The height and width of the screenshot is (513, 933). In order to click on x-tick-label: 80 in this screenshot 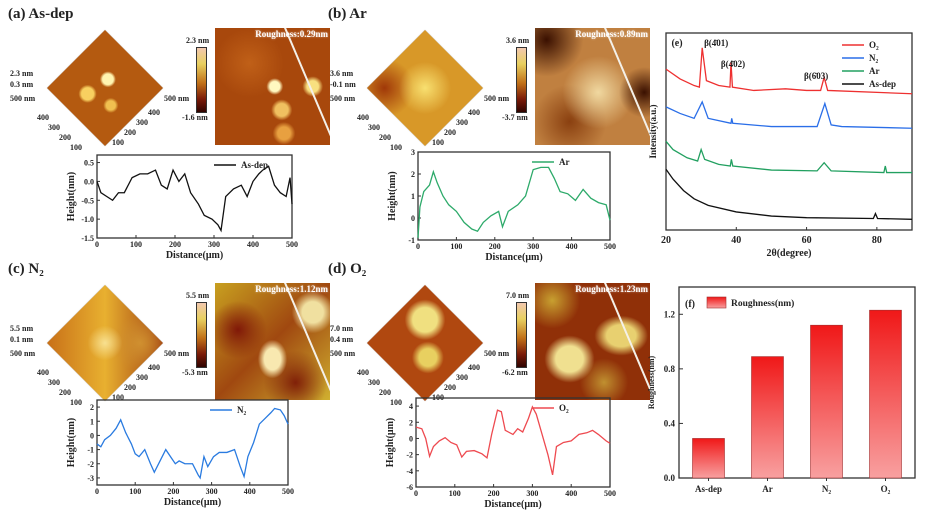, I will do `click(877, 240)`.